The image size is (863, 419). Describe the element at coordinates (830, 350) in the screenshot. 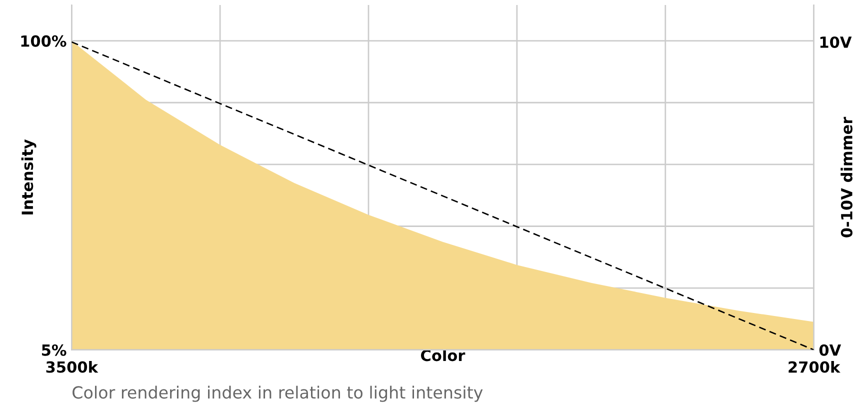

I see `y2-tick-label: 0V` at that location.